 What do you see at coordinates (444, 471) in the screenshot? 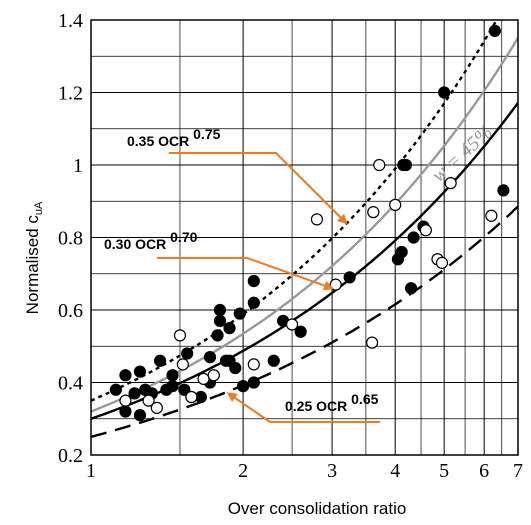
I see `x-tick-label: 5` at bounding box center [444, 471].